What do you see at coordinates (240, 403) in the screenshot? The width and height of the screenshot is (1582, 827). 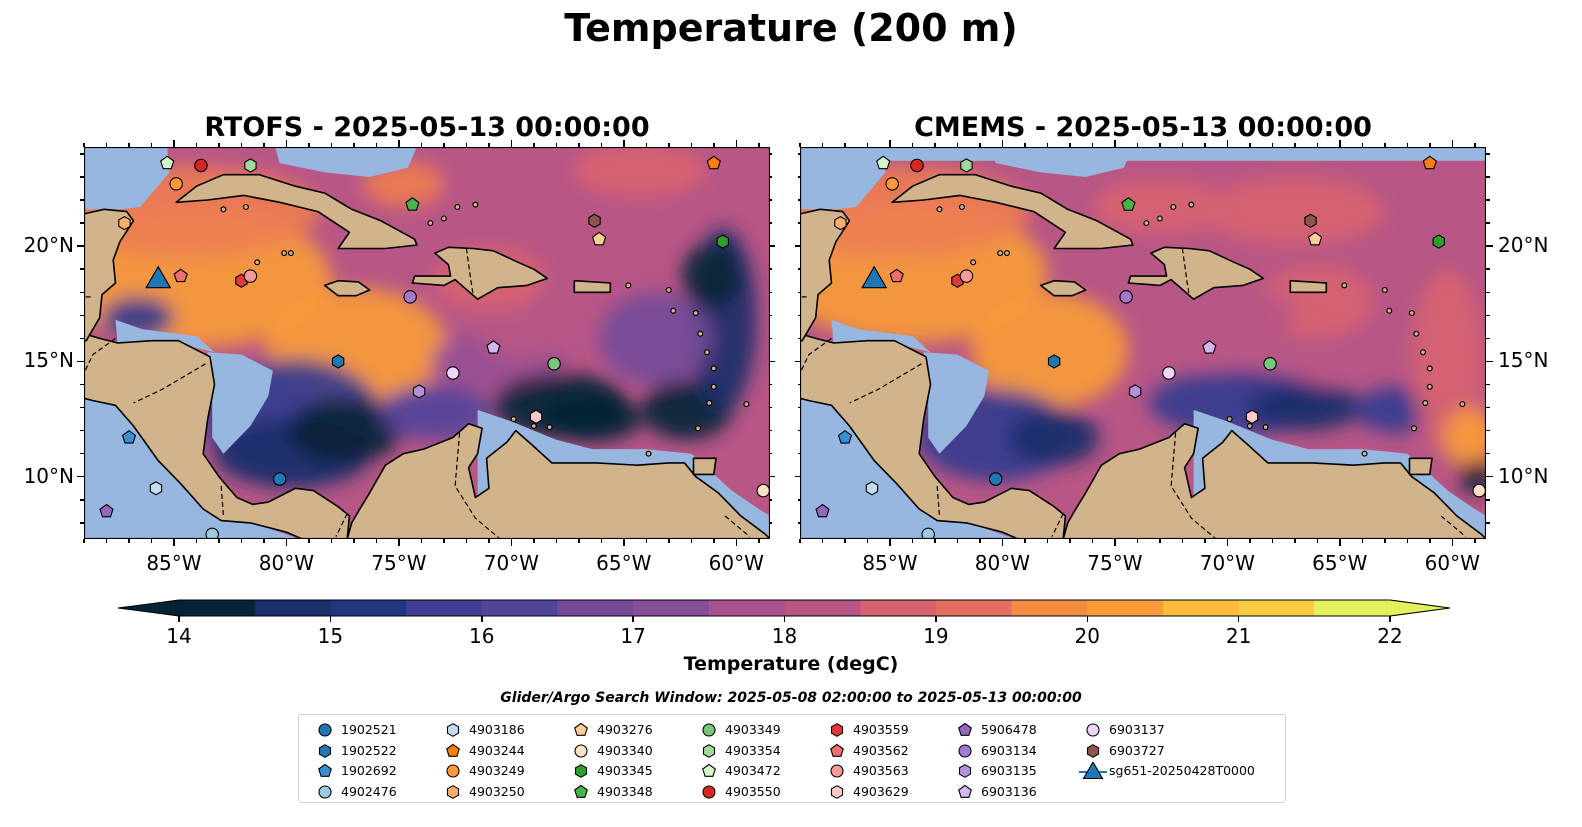 I see `shallow-nicaragua-rise` at bounding box center [240, 403].